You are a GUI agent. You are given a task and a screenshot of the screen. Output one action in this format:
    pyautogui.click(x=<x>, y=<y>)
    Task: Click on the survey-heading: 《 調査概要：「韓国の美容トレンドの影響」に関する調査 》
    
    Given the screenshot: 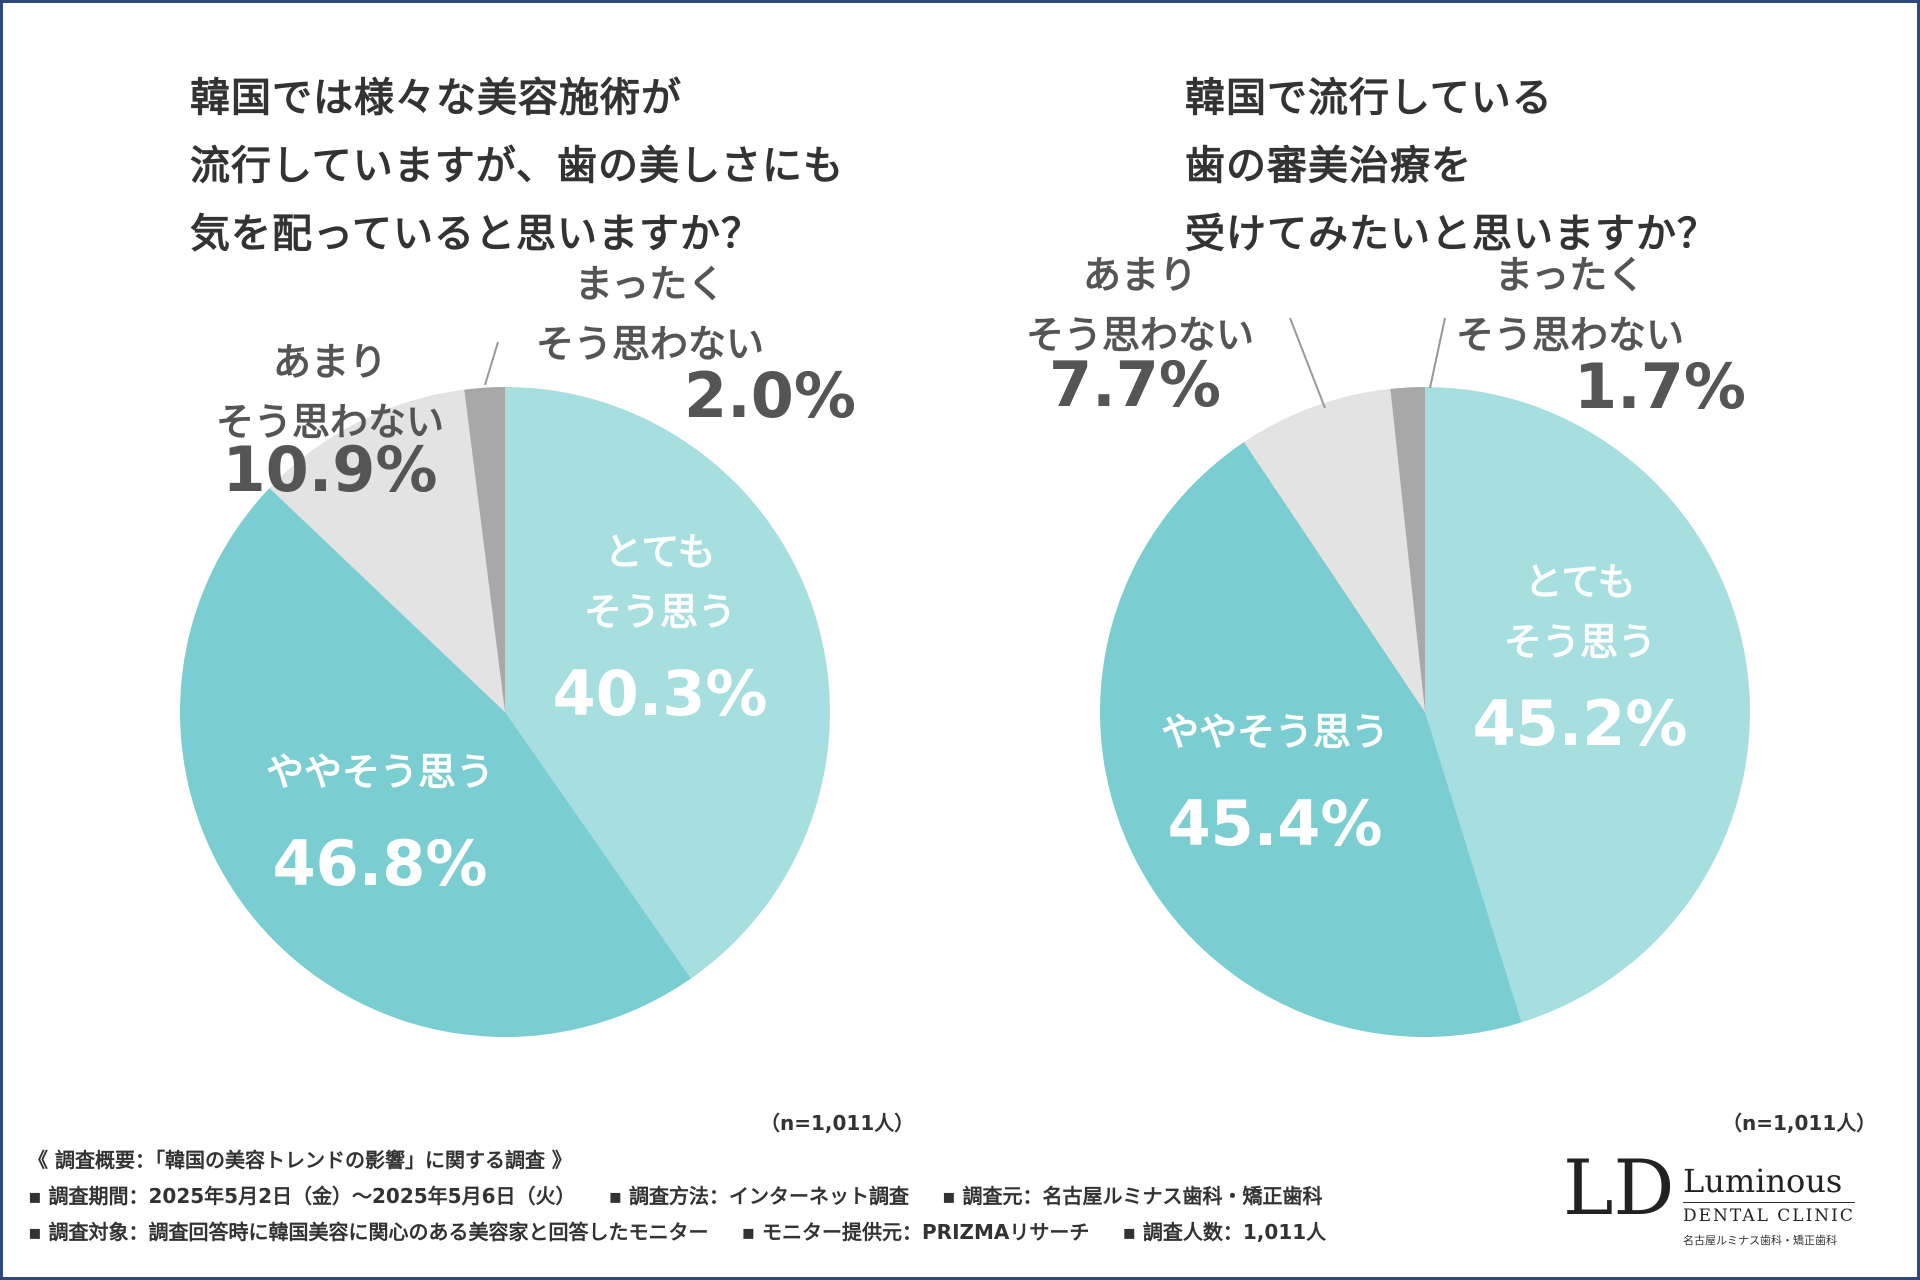 What is the action you would take?
    pyautogui.click(x=300, y=1160)
    